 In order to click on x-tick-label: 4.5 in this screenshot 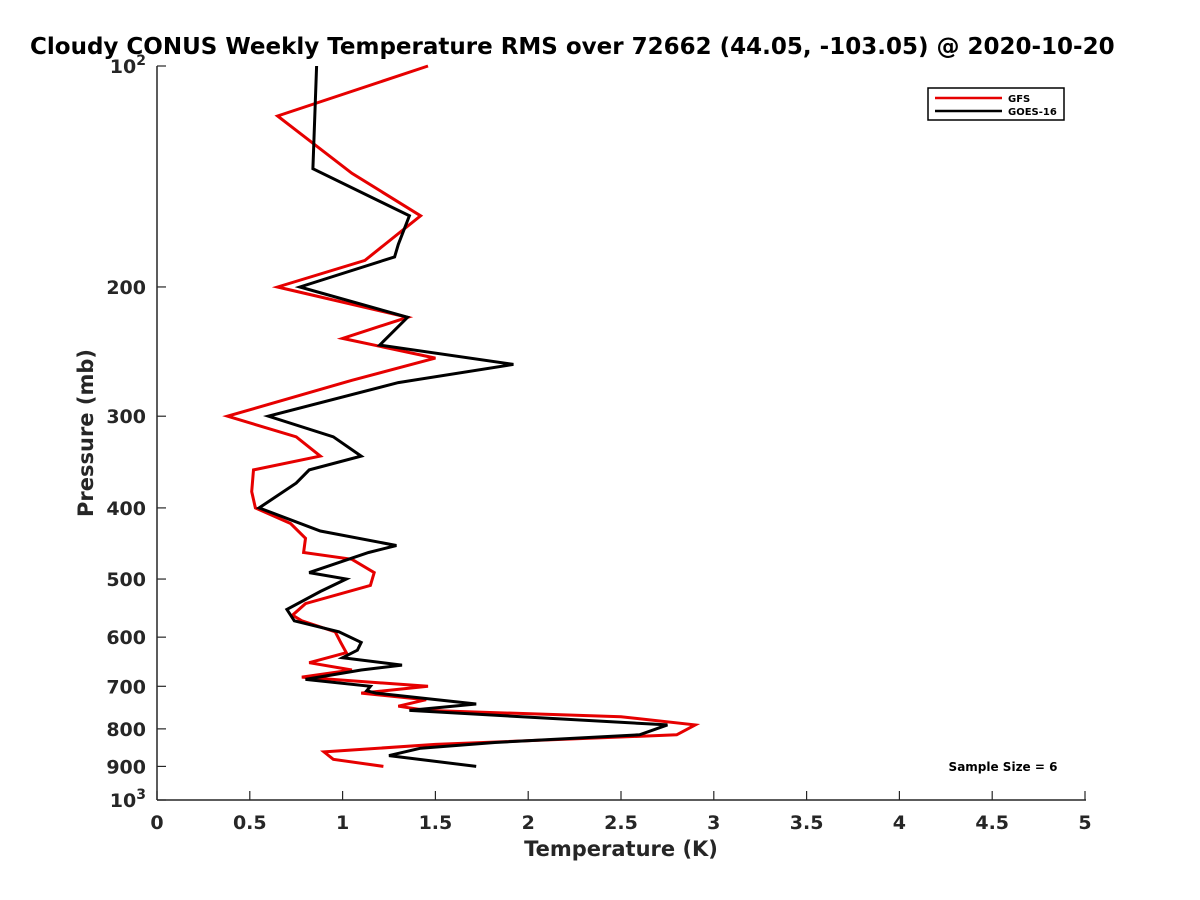, I will do `click(992, 823)`.